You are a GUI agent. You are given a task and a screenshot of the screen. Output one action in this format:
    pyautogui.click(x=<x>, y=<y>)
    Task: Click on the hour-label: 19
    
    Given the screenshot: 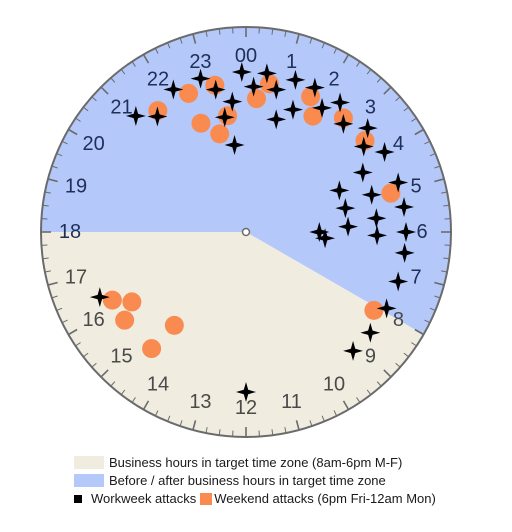 What is the action you would take?
    pyautogui.click(x=76, y=186)
    